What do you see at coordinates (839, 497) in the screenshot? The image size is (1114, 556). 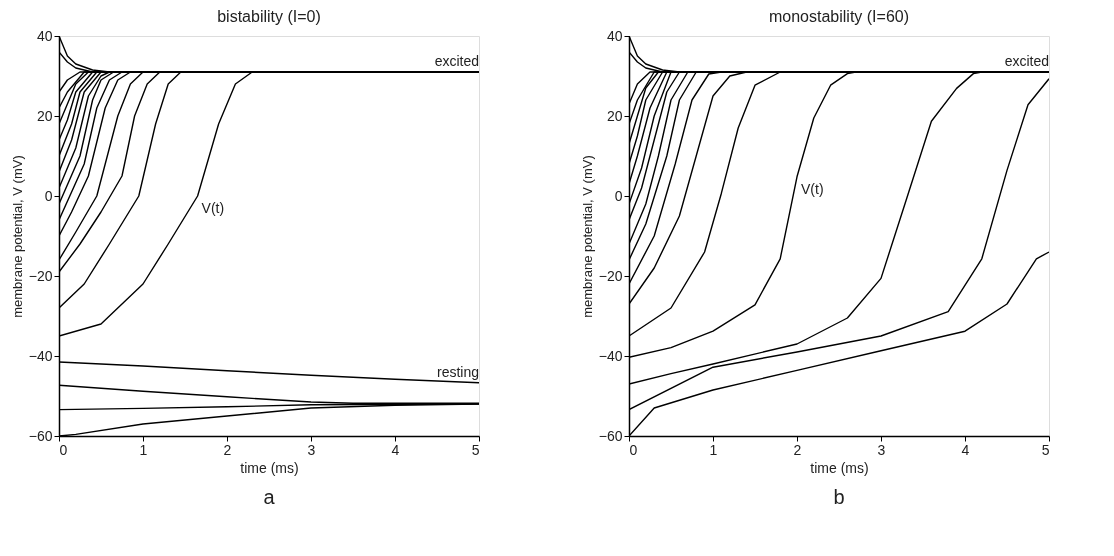 I see `text: b` at bounding box center [839, 497].